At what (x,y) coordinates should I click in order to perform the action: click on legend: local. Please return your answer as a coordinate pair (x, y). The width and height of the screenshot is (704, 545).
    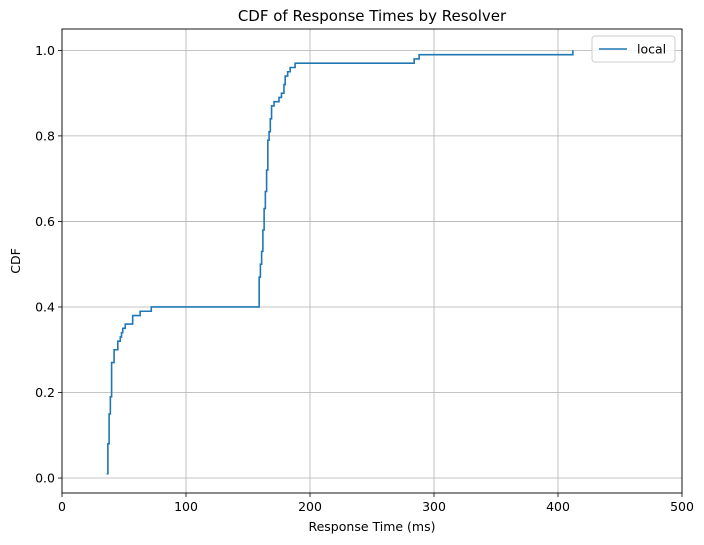
    Looking at the image, I should click on (633, 49).